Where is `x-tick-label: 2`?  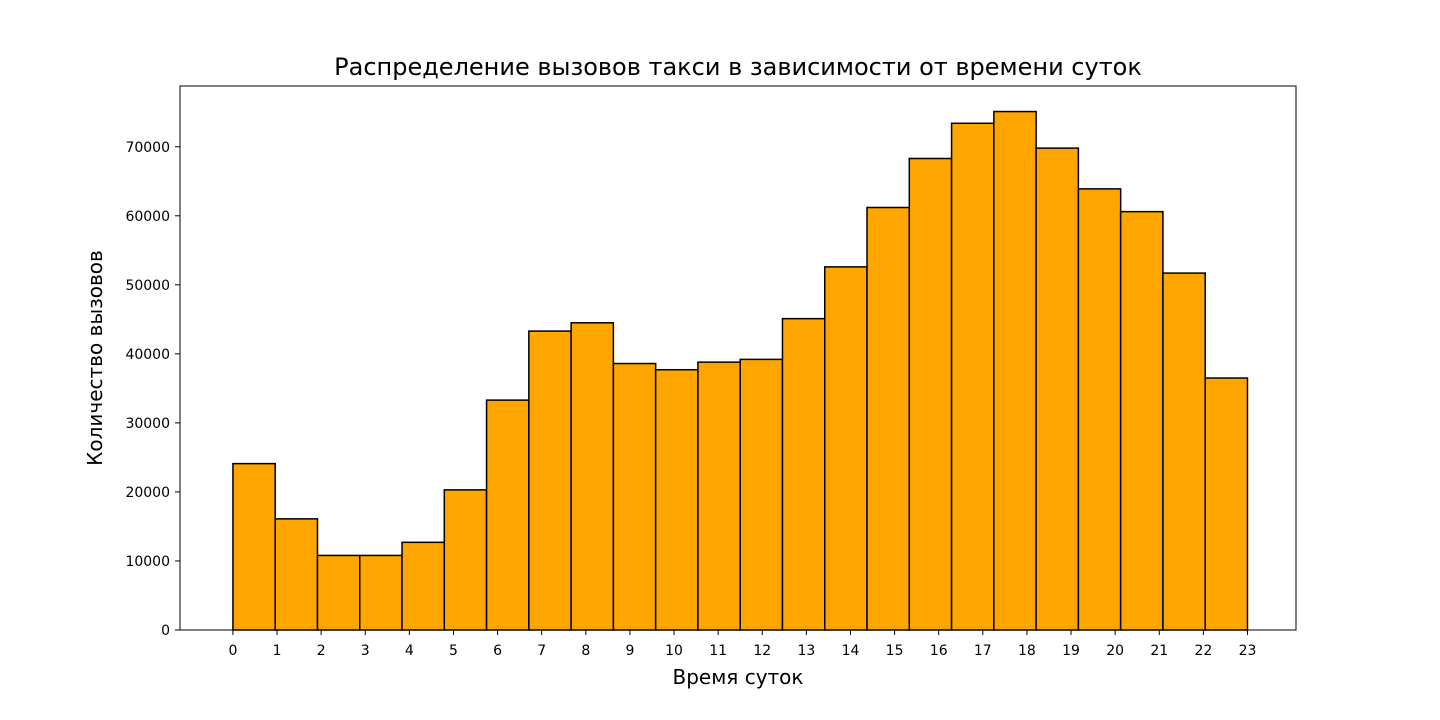 x-tick-label: 2 is located at coordinates (321, 651).